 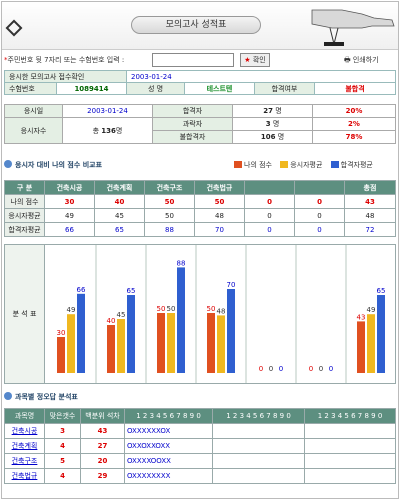 What do you see at coordinates (321, 369) in the screenshot?
I see `bar-label-1-5: 0` at bounding box center [321, 369].